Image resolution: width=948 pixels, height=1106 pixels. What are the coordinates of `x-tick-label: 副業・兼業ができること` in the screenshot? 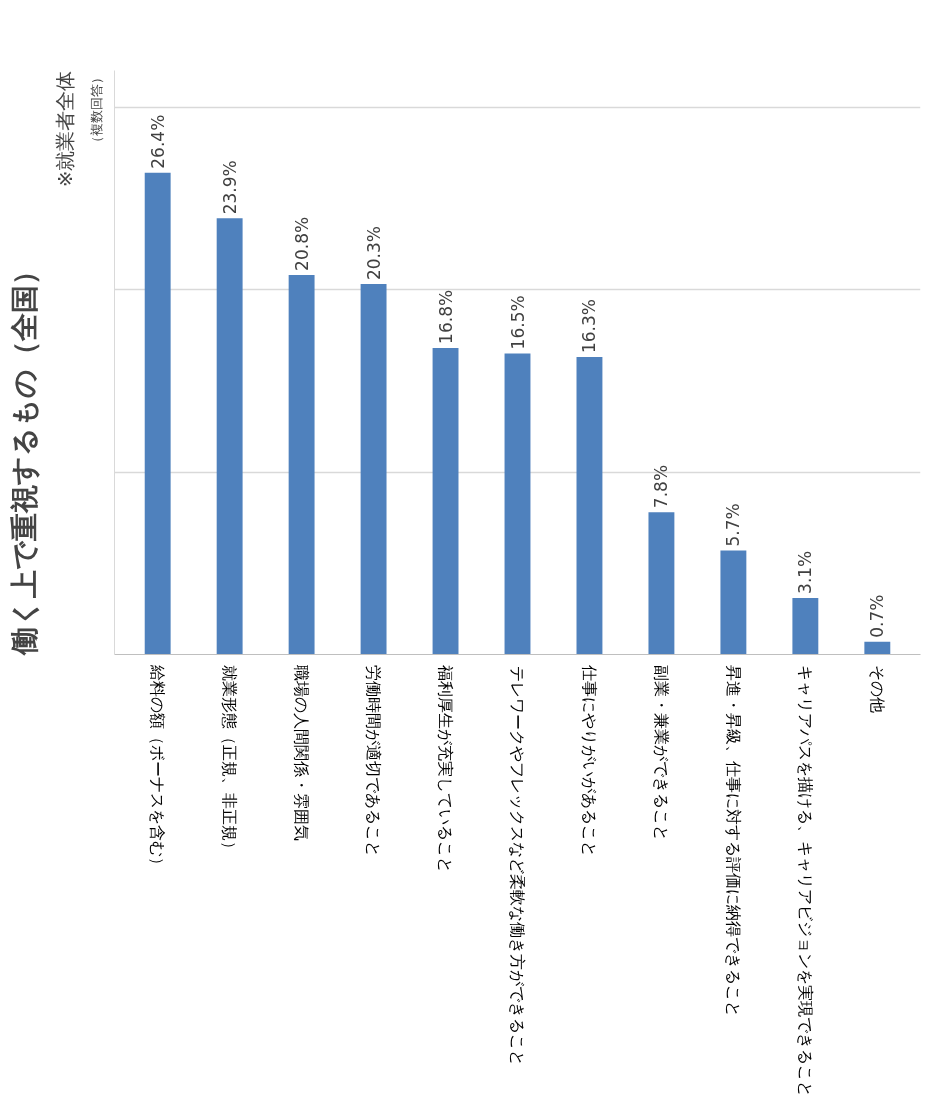 It's located at (661, 753).